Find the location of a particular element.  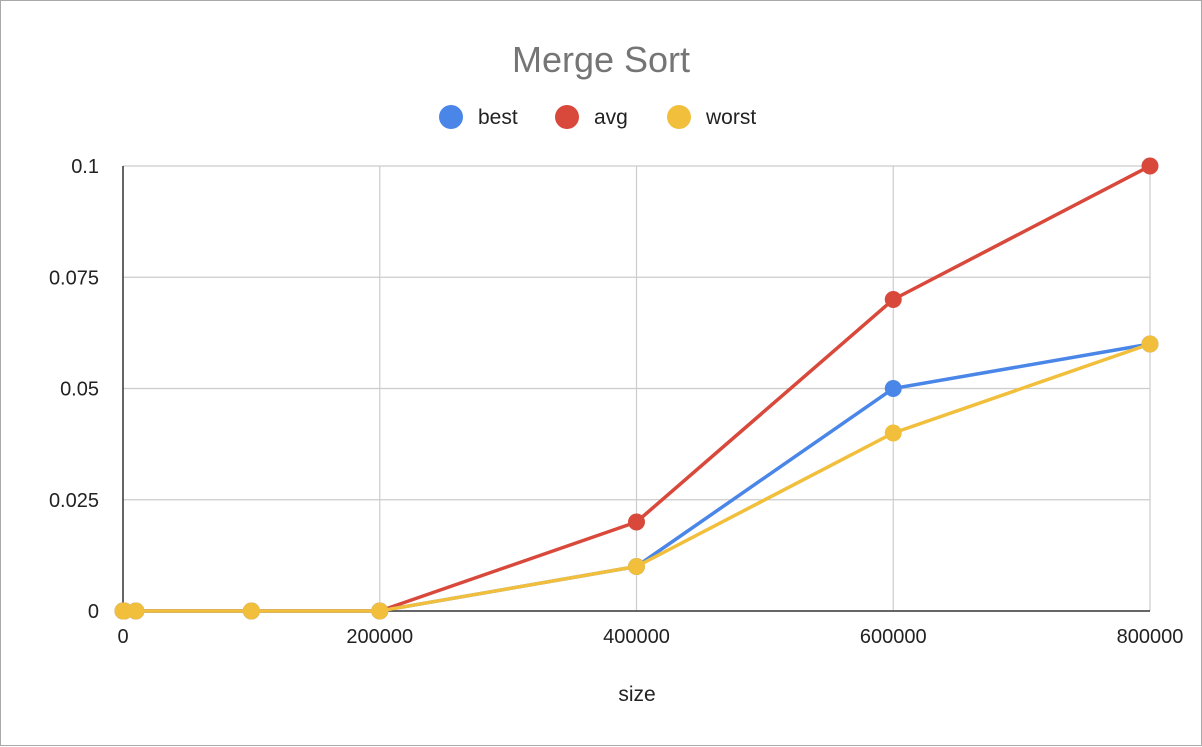

legend: best avg worst is located at coordinates (597, 117).